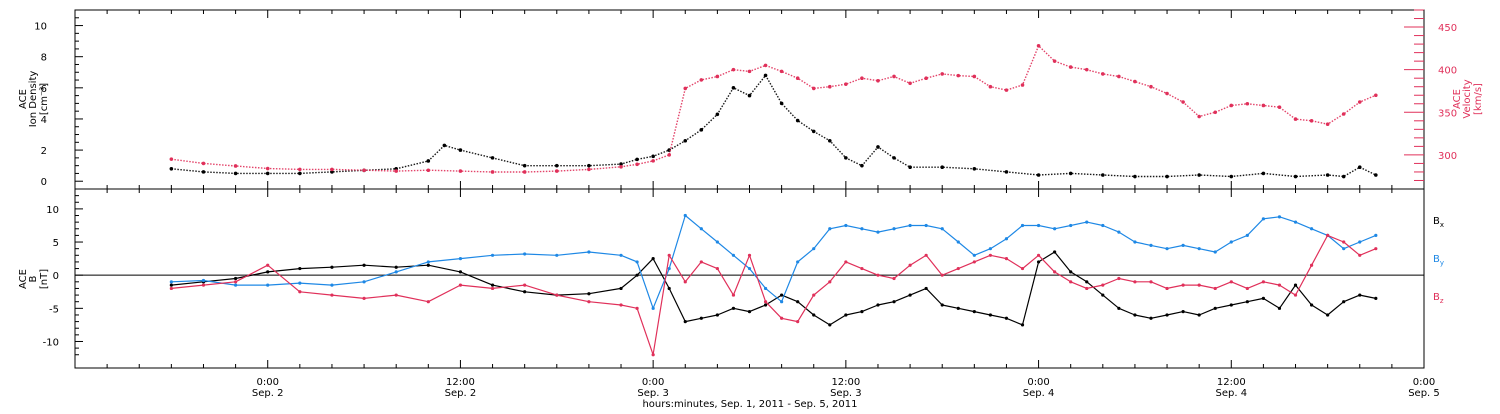 This screenshot has height=414, width=1500. I want to click on legend-bx-main: B, so click(1436, 221).